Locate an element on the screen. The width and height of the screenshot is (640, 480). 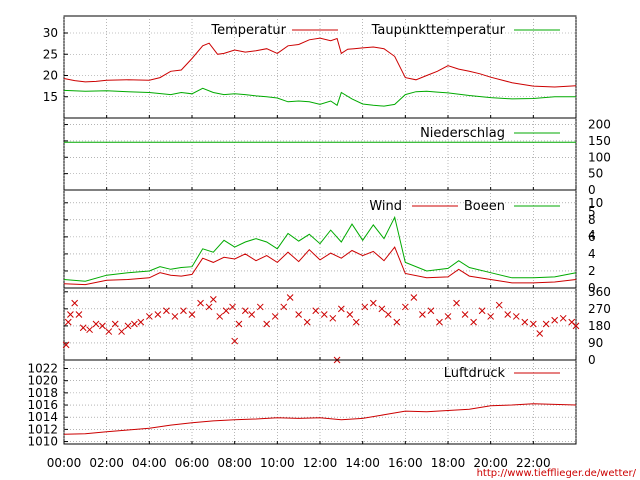
wind-legend-label: Boeen is located at coordinates (484, 206).